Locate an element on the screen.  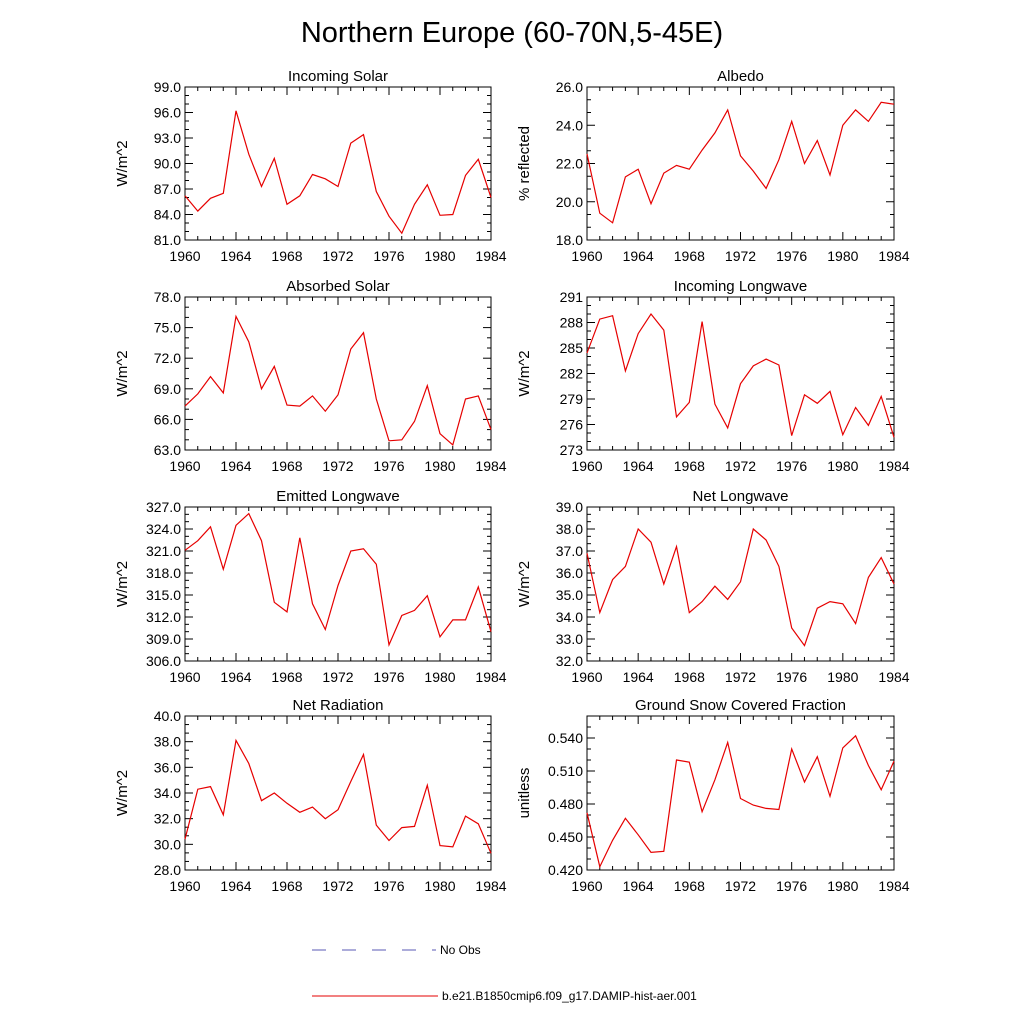
figure-title: Northern Europe (60-70N,5-45E) is located at coordinates (512, 33).